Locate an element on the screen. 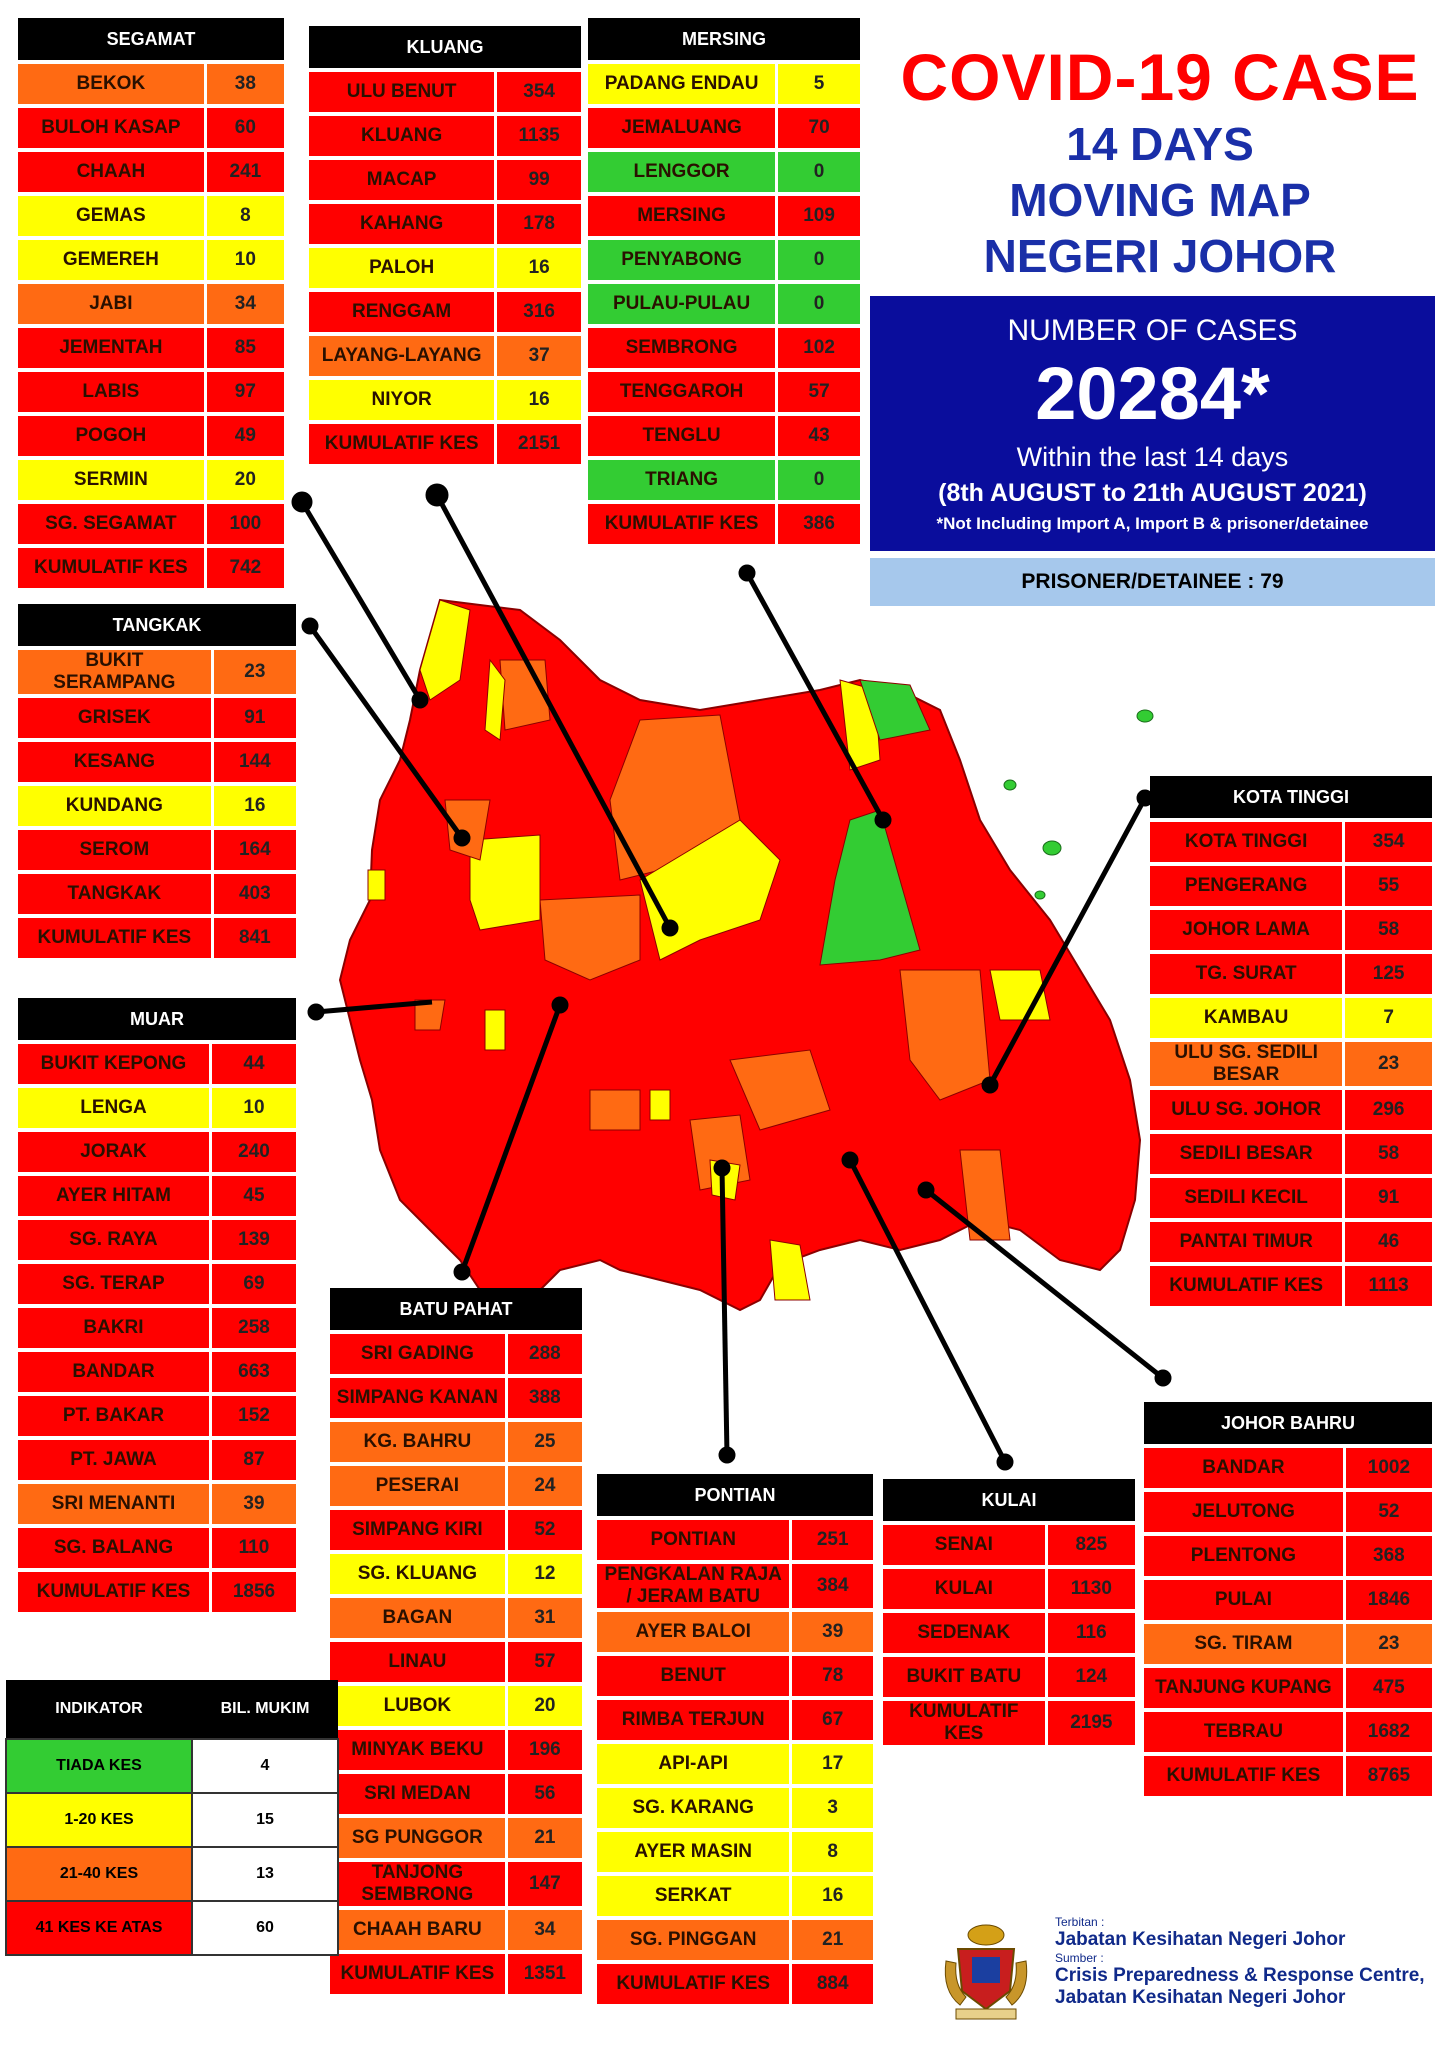 This screenshot has height=2048, width=1448. mukim-name: BULOH KASAP is located at coordinates (112, 128).